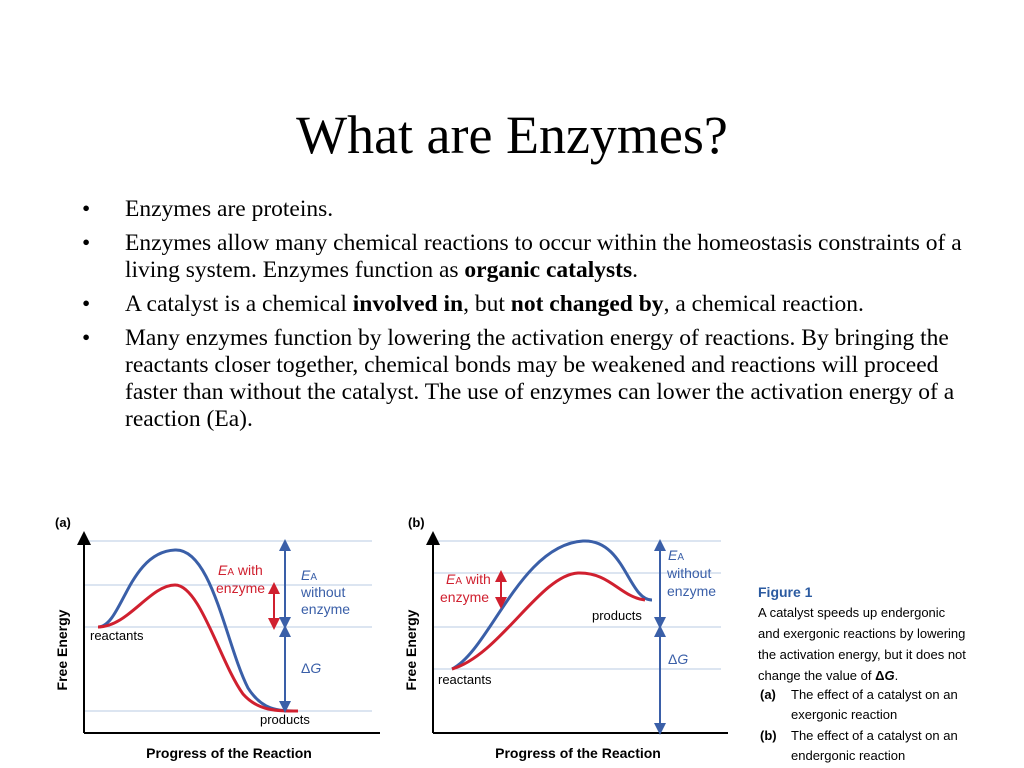  Describe the element at coordinates (828, 675) in the screenshot. I see `caption-line: change the value of ΔG.` at that location.